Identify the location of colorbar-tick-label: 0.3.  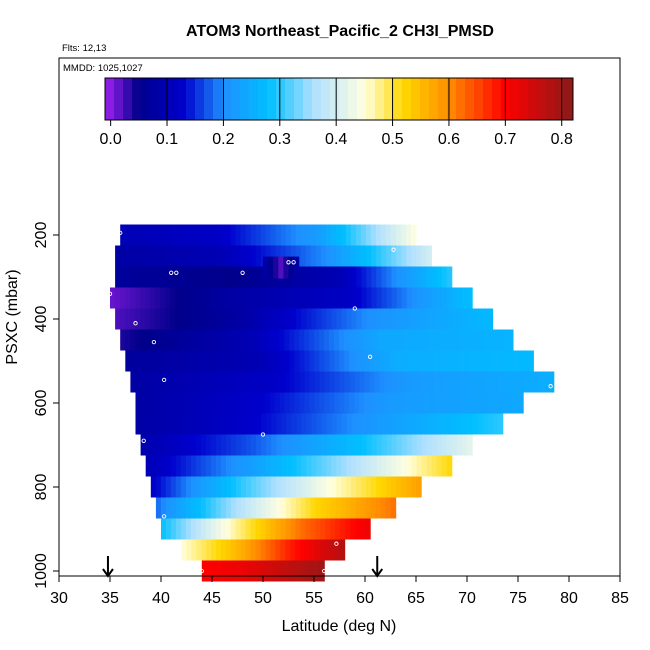
(280, 139).